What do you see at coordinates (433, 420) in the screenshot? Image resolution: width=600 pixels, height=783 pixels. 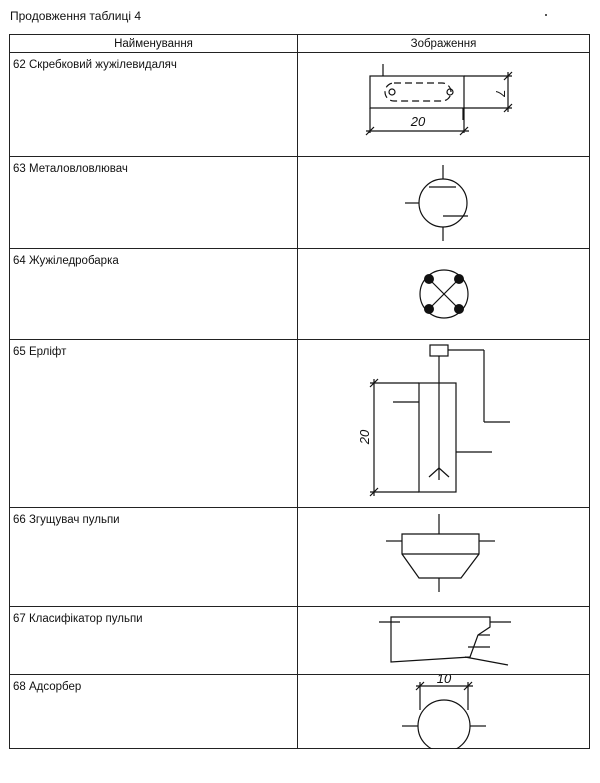 I see `airlift-icon: 20` at bounding box center [433, 420].